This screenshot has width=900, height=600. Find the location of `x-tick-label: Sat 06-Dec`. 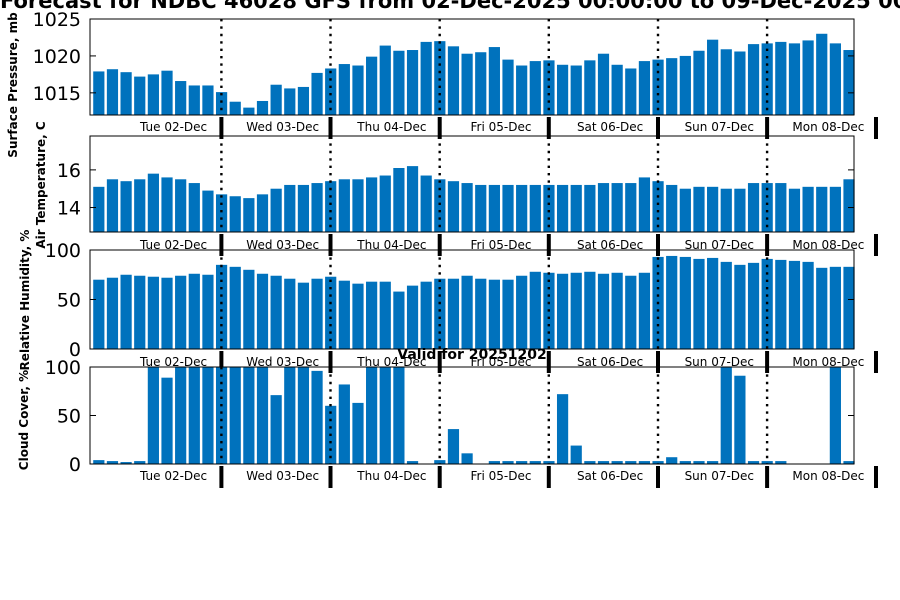

x-tick-label: Sat 06-Dec is located at coordinates (610, 476).